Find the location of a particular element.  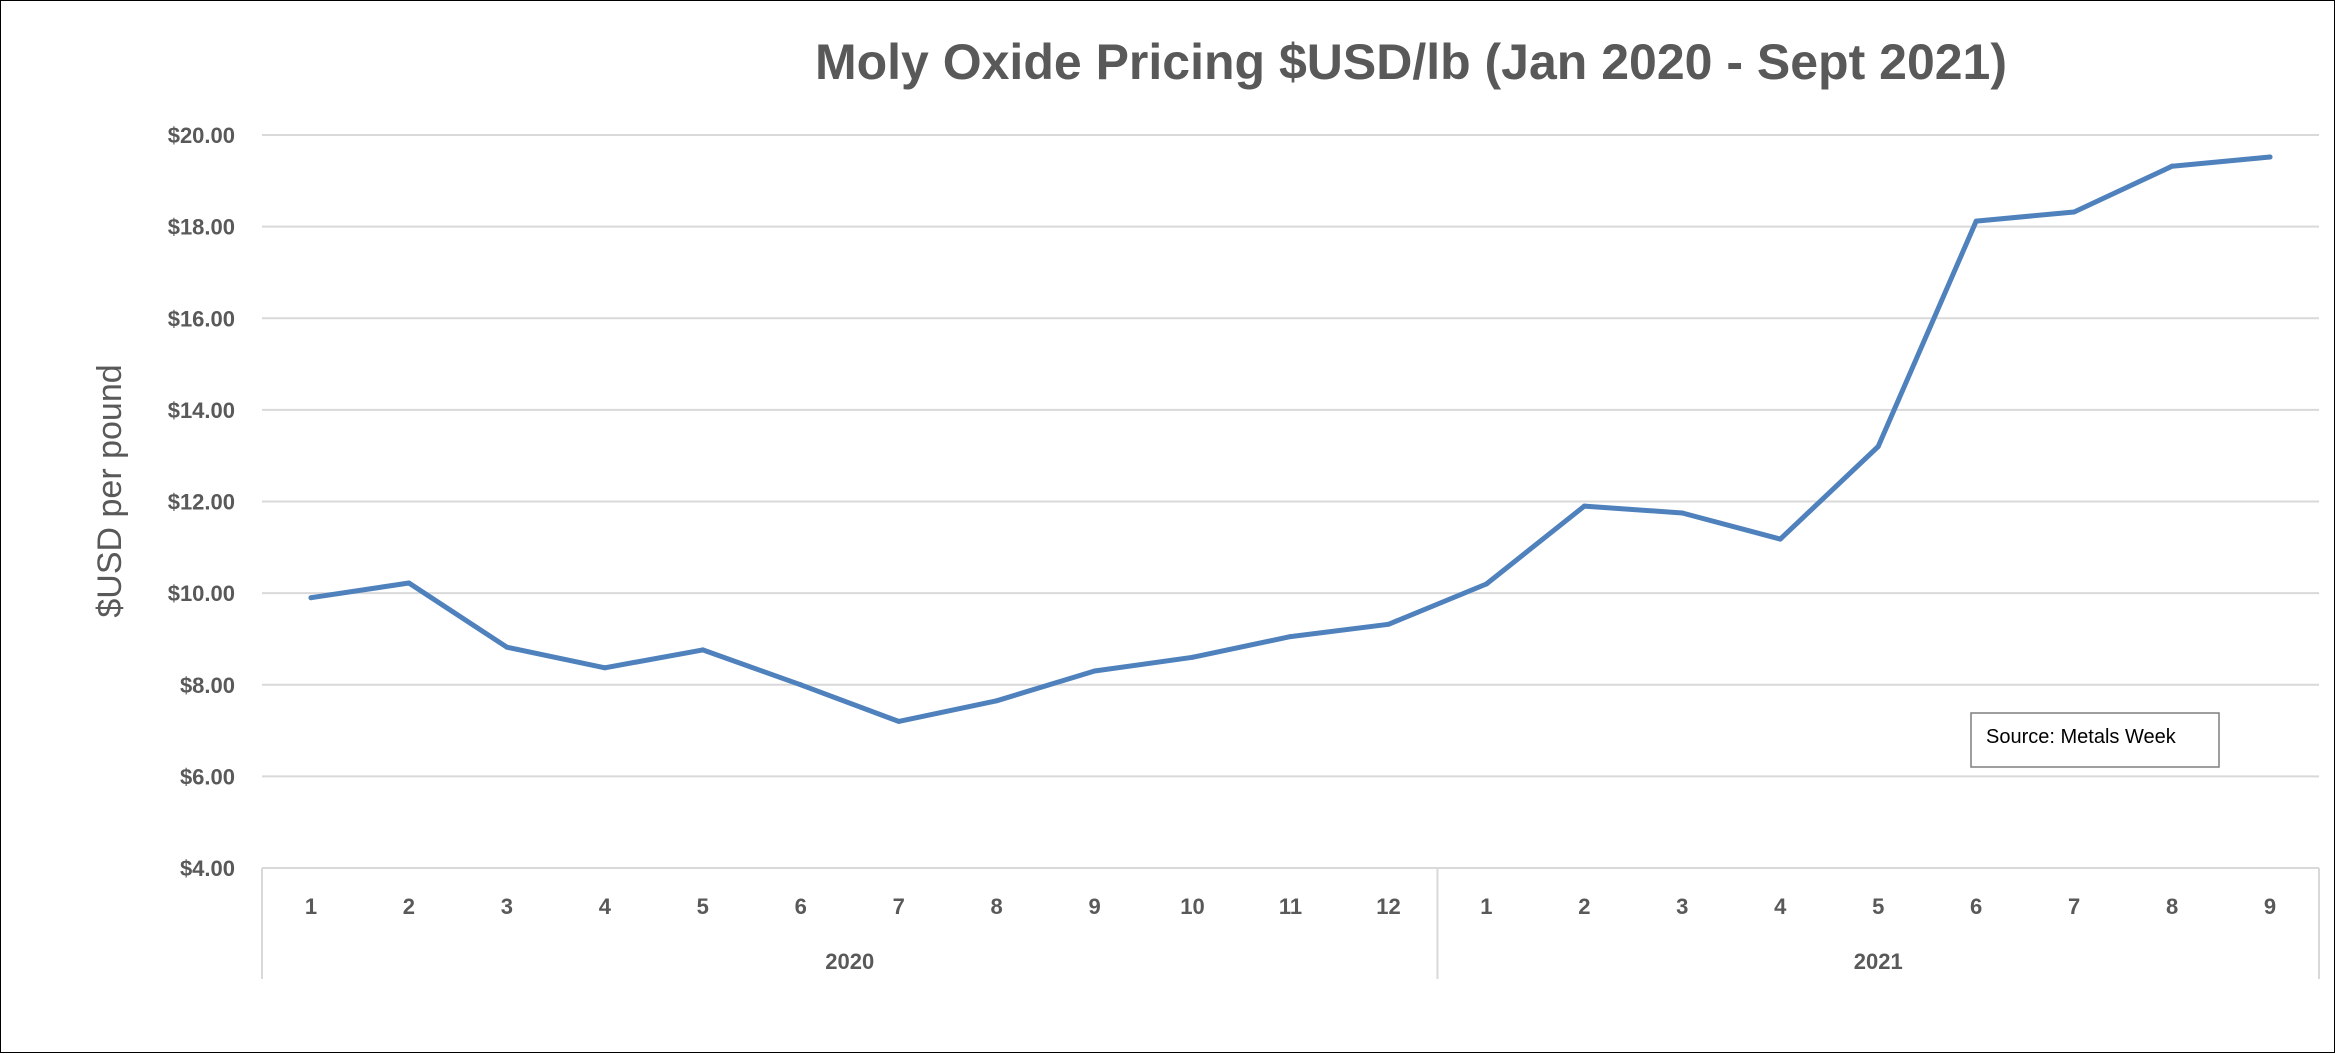

x-tick-label: 11 is located at coordinates (1290, 906).